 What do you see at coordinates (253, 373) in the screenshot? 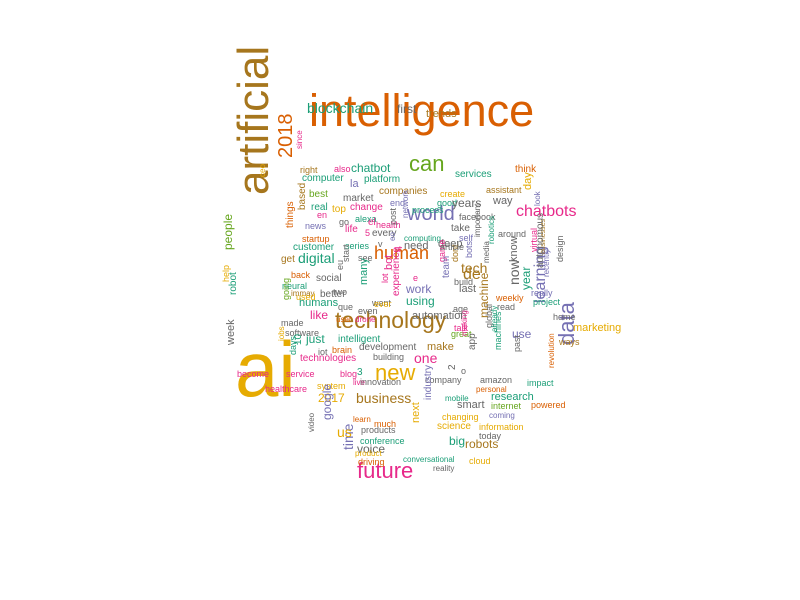
I see `cloud-word-become: become` at bounding box center [253, 373].